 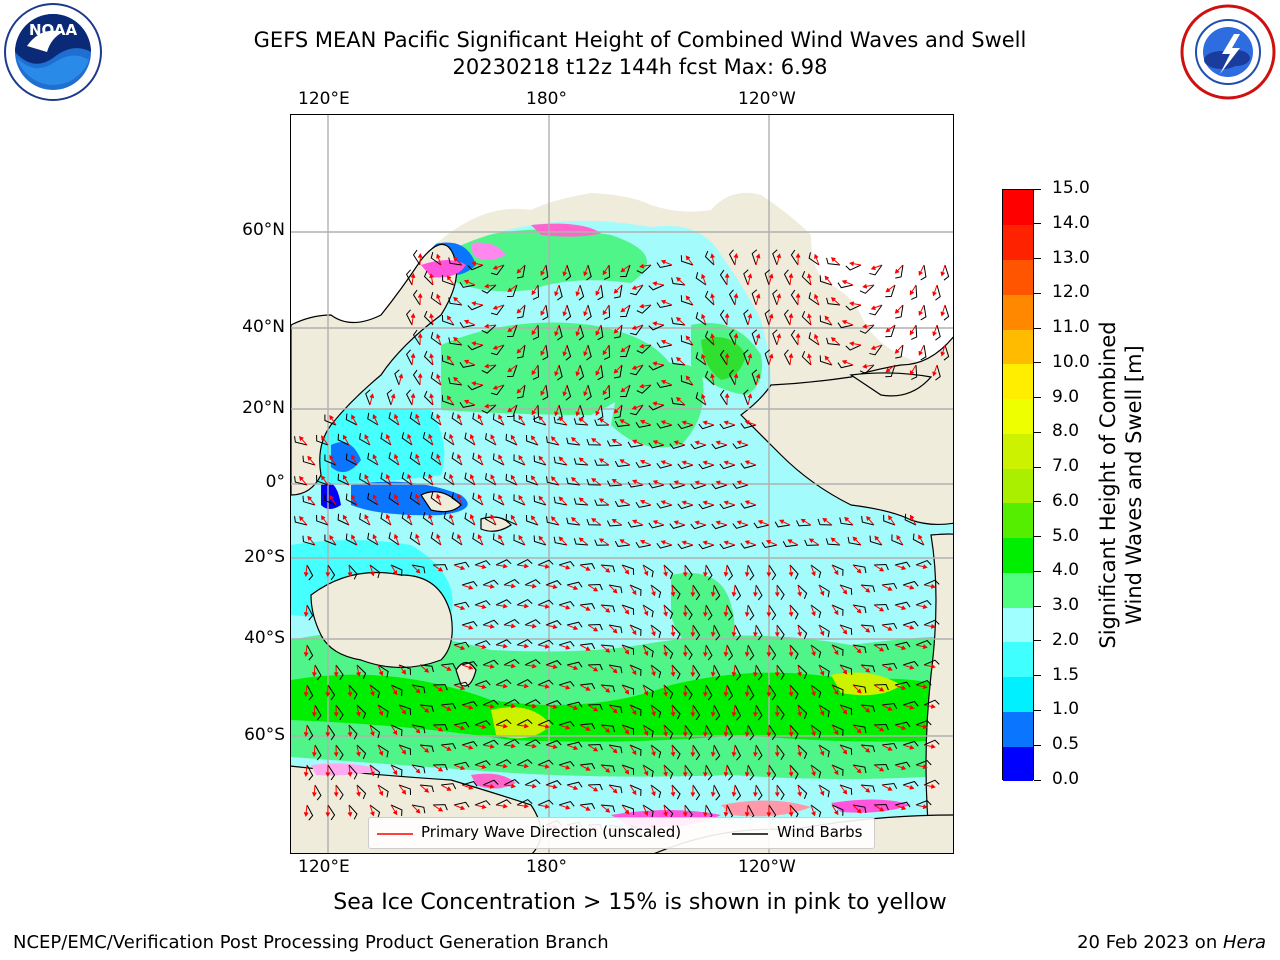 I want to click on colorbar-segment, so click(x=1018, y=416).